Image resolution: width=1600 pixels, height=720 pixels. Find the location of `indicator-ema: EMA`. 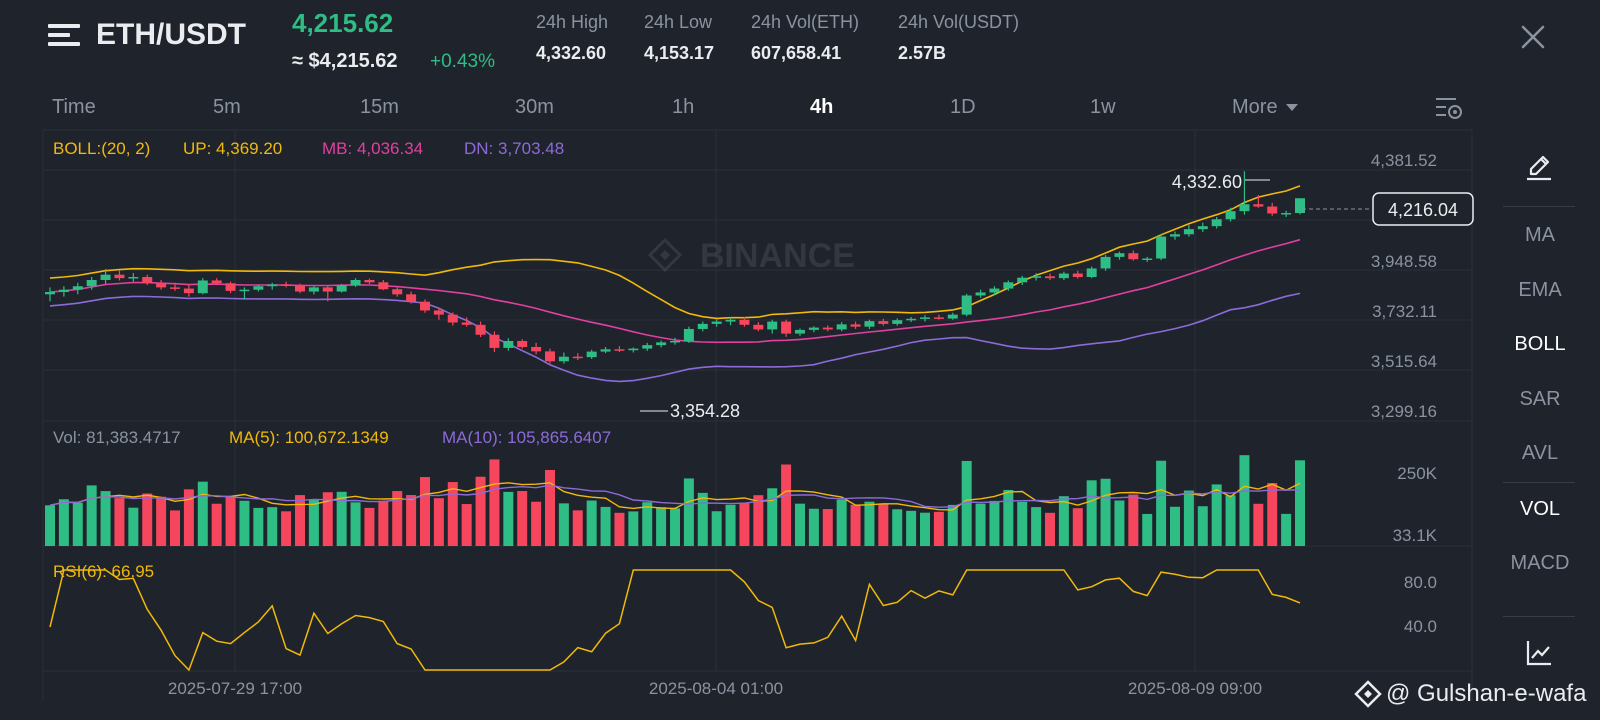

indicator-ema: EMA is located at coordinates (1540, 290).